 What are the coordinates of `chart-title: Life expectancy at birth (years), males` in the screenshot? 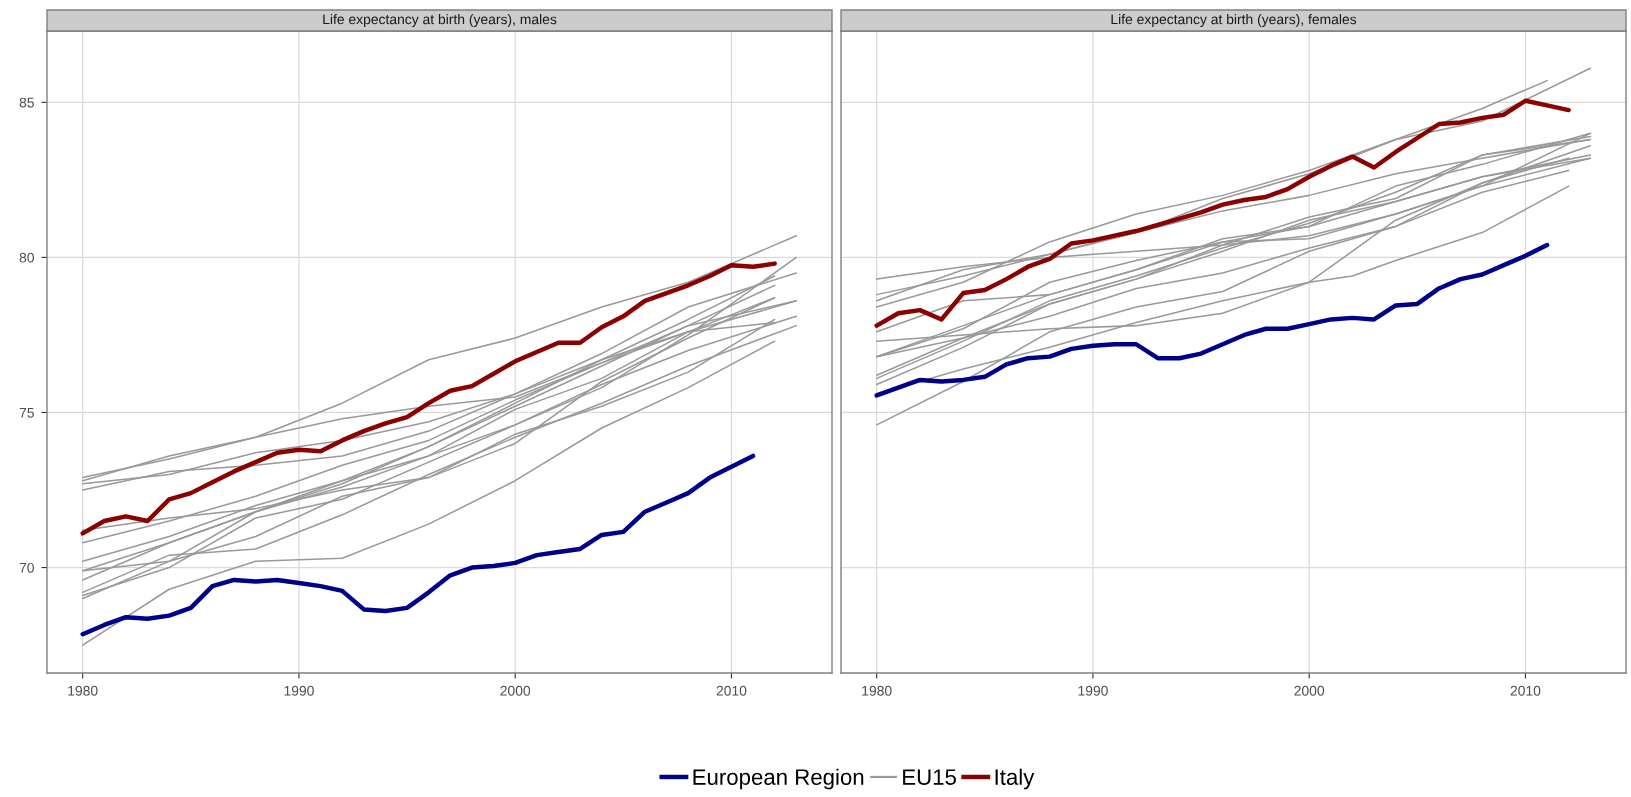 It's located at (440, 20).